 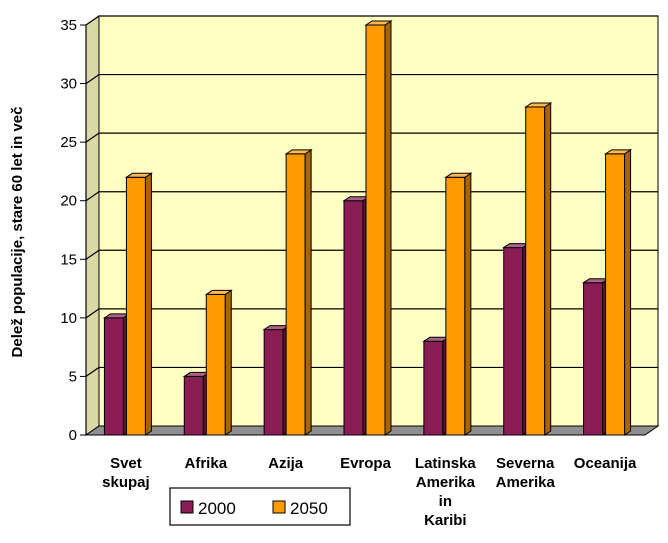 What do you see at coordinates (73, 435) in the screenshot?
I see `y-tick-label: 0` at bounding box center [73, 435].